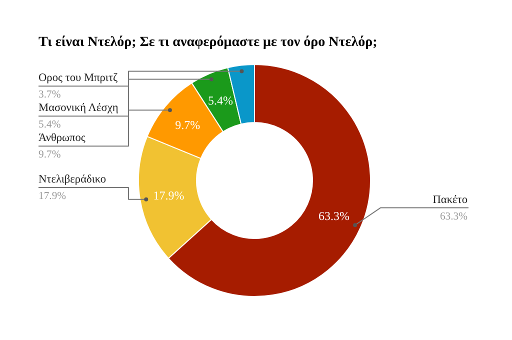 The image size is (512, 340). What do you see at coordinates (220, 100) in the screenshot?
I see `data-label: 5.4%` at bounding box center [220, 100].